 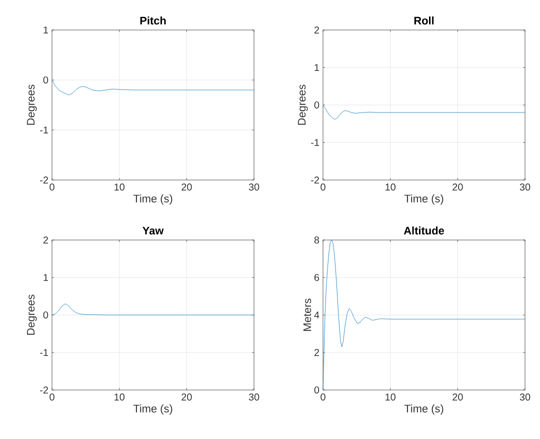 What do you see at coordinates (424, 230) in the screenshot?
I see `chart-title: Altitude` at bounding box center [424, 230].